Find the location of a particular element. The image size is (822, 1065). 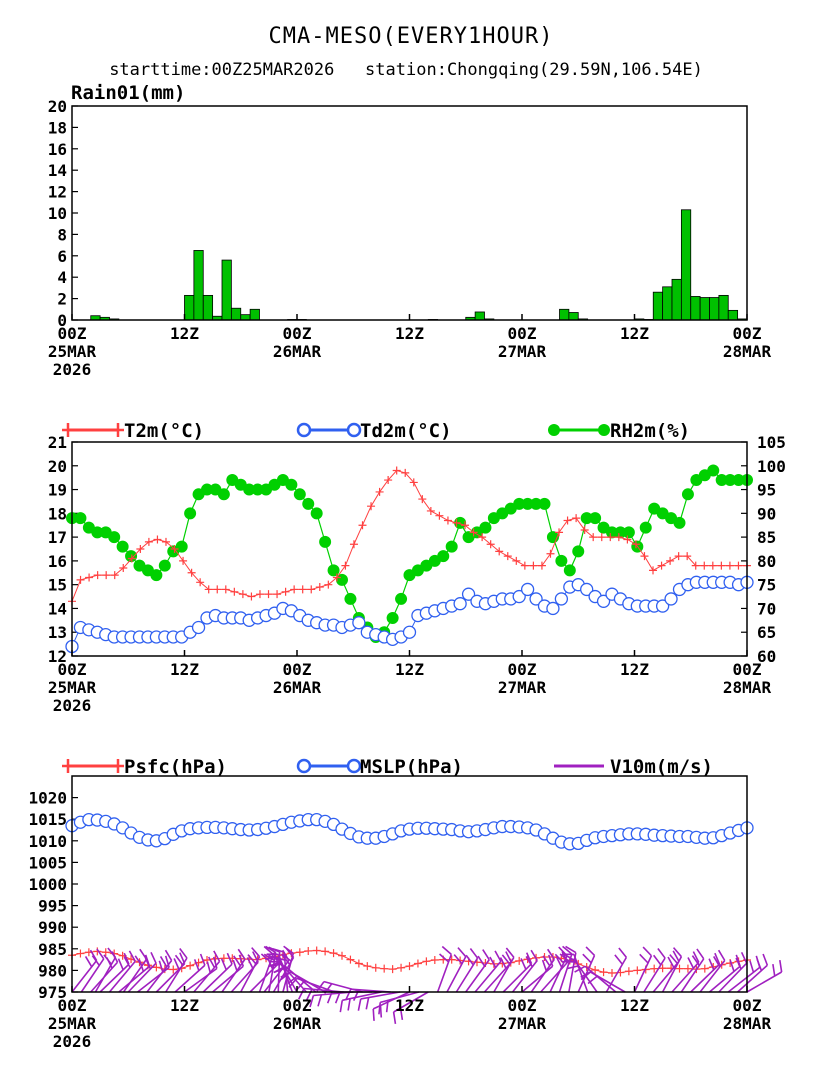

y-tick-label-right: 100 is located at coordinates (771, 466).